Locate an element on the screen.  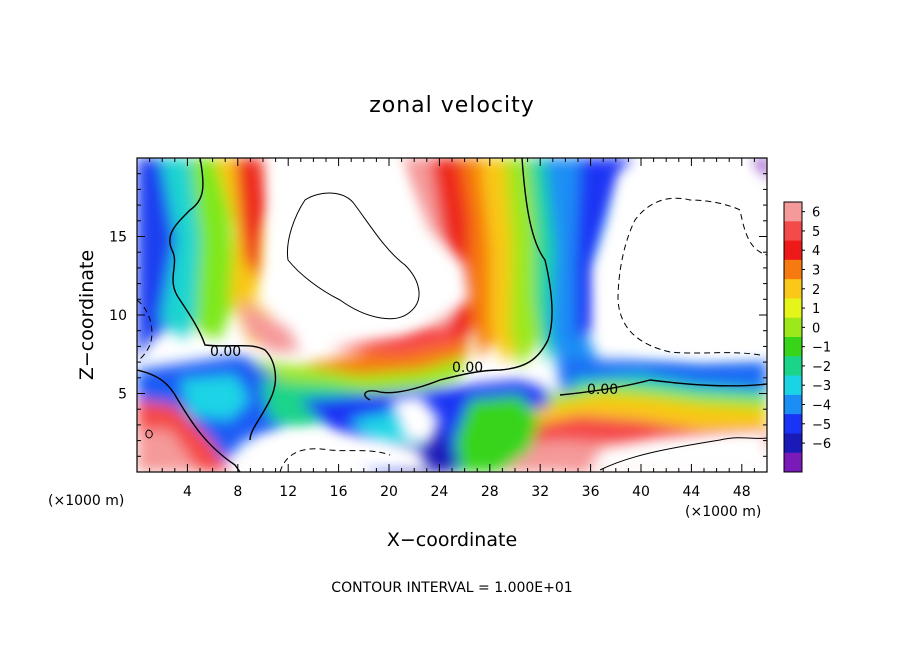
colorbar-label: 3 is located at coordinates (816, 271).